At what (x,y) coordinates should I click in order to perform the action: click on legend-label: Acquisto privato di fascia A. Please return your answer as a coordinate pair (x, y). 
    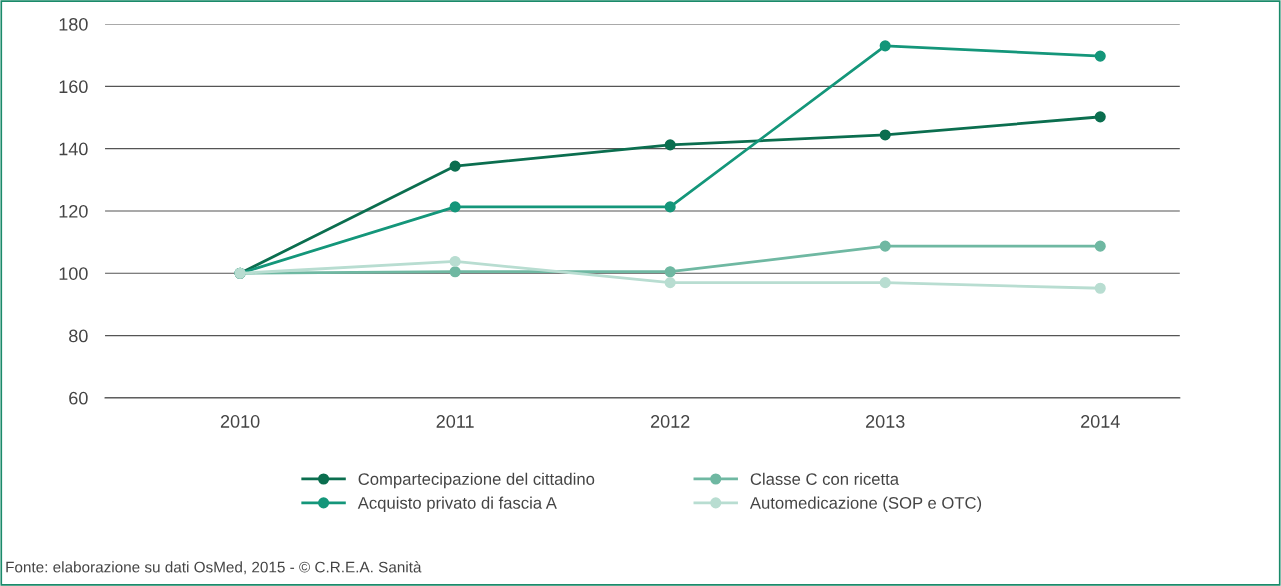
    Looking at the image, I should click on (457, 504).